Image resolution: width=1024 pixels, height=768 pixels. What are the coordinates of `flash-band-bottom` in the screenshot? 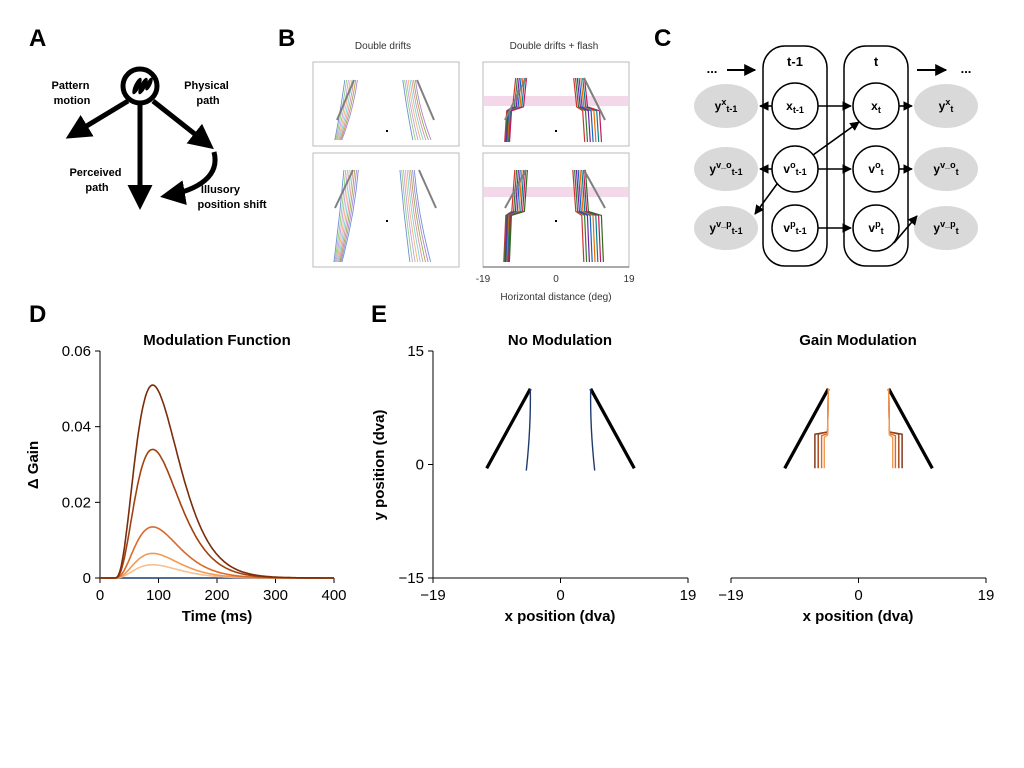 It's located at (556, 192).